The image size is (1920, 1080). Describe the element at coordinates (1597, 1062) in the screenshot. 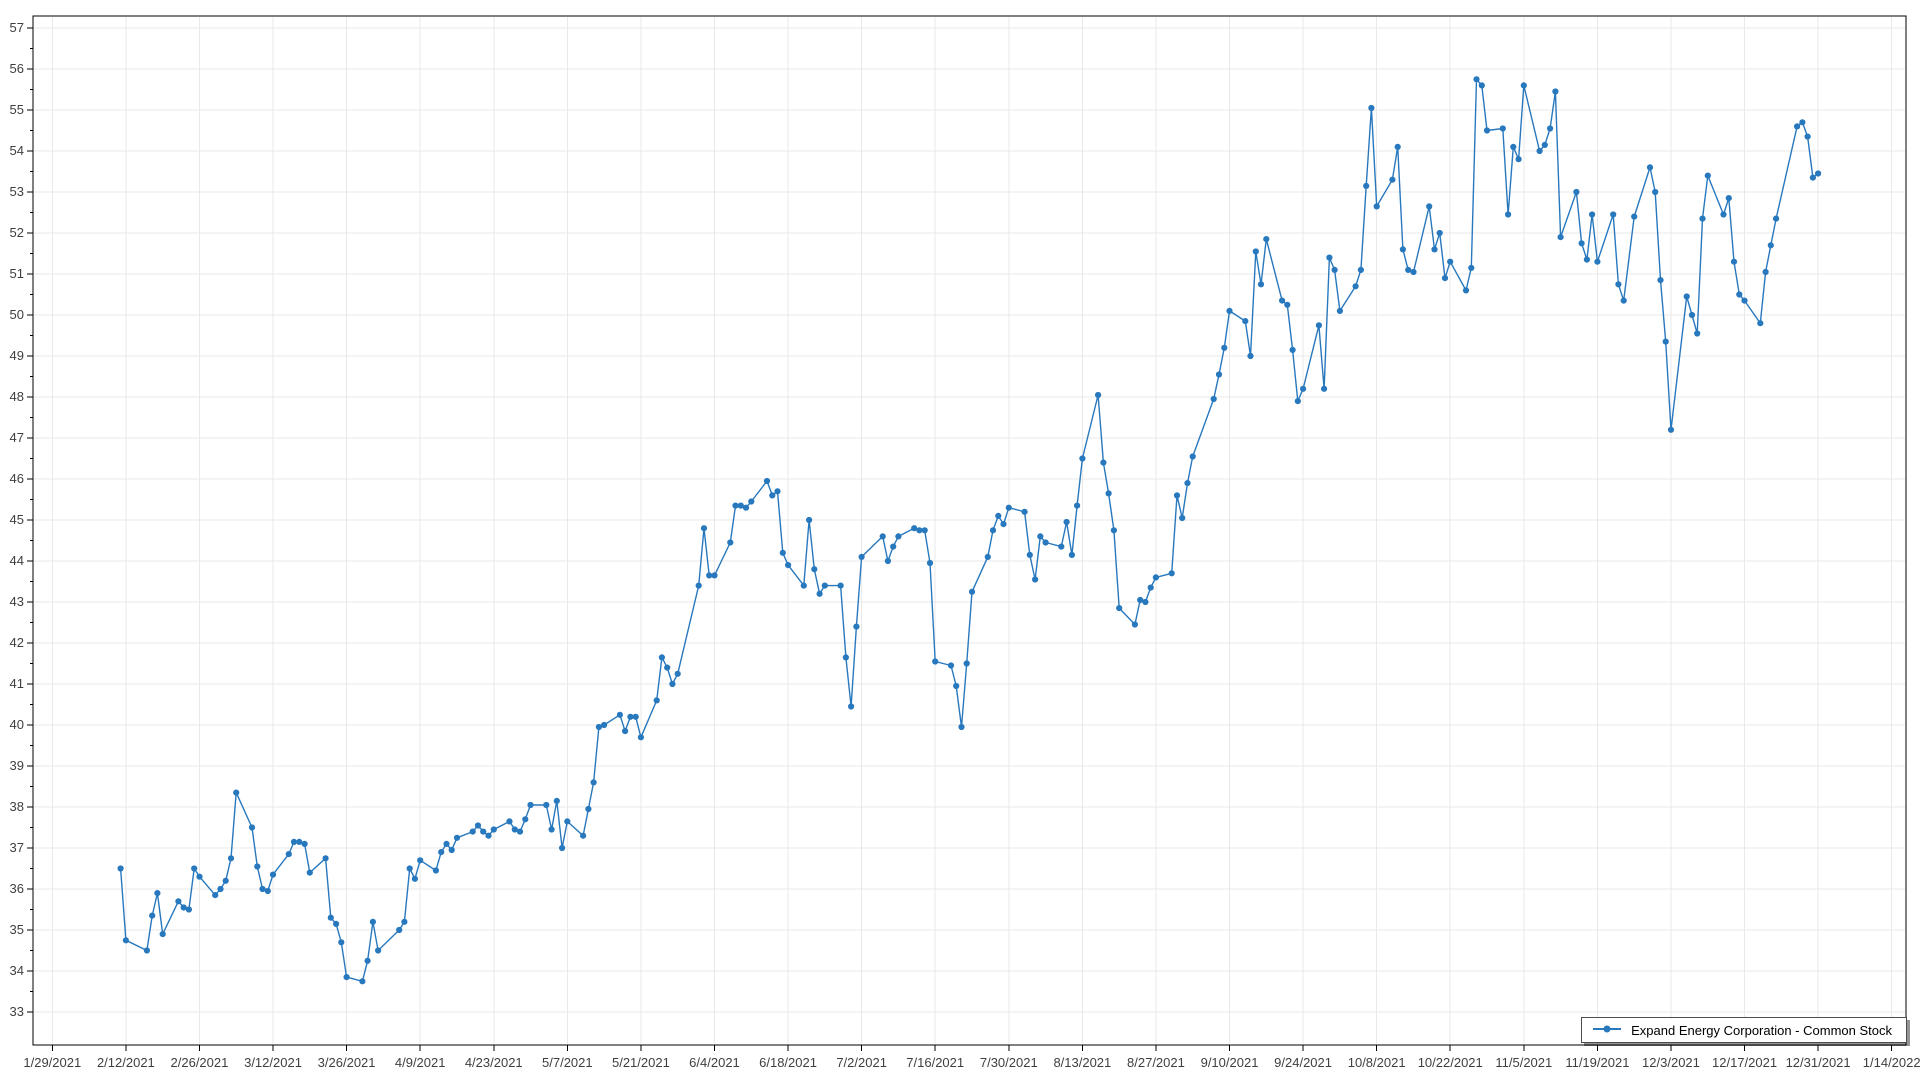

I see `x-axis-tick-label: 11/19/2021` at that location.